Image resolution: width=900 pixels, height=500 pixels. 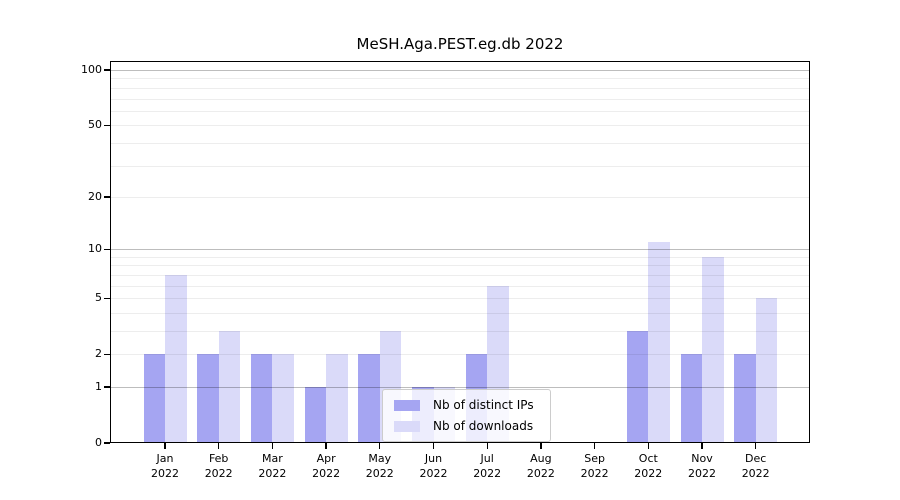 What do you see at coordinates (272, 466) in the screenshot?
I see `x-tick-label-mar: Mar 2022` at bounding box center [272, 466].